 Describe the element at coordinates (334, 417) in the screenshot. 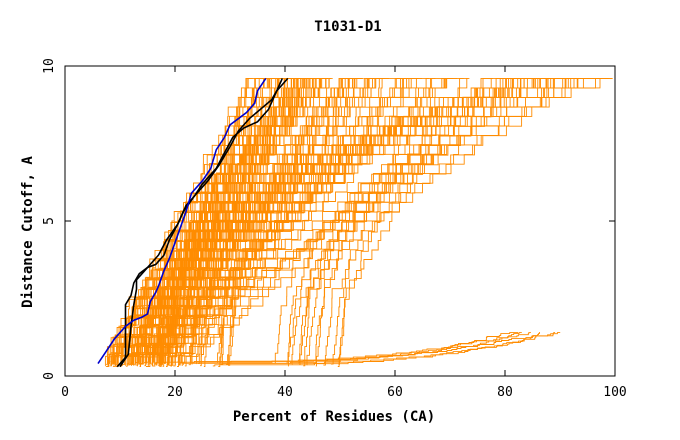

I see `x-axis-label: Percent of Residues (CA)` at that location.